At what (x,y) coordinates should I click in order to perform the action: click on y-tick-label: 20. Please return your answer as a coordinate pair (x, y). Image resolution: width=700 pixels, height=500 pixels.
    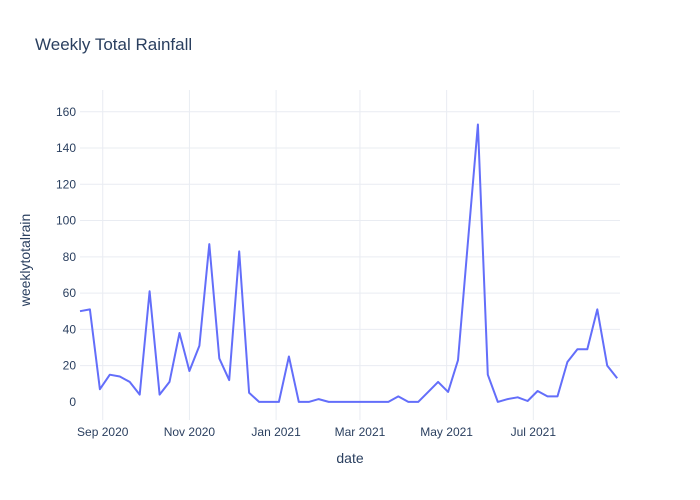
    Looking at the image, I should click on (70, 366).